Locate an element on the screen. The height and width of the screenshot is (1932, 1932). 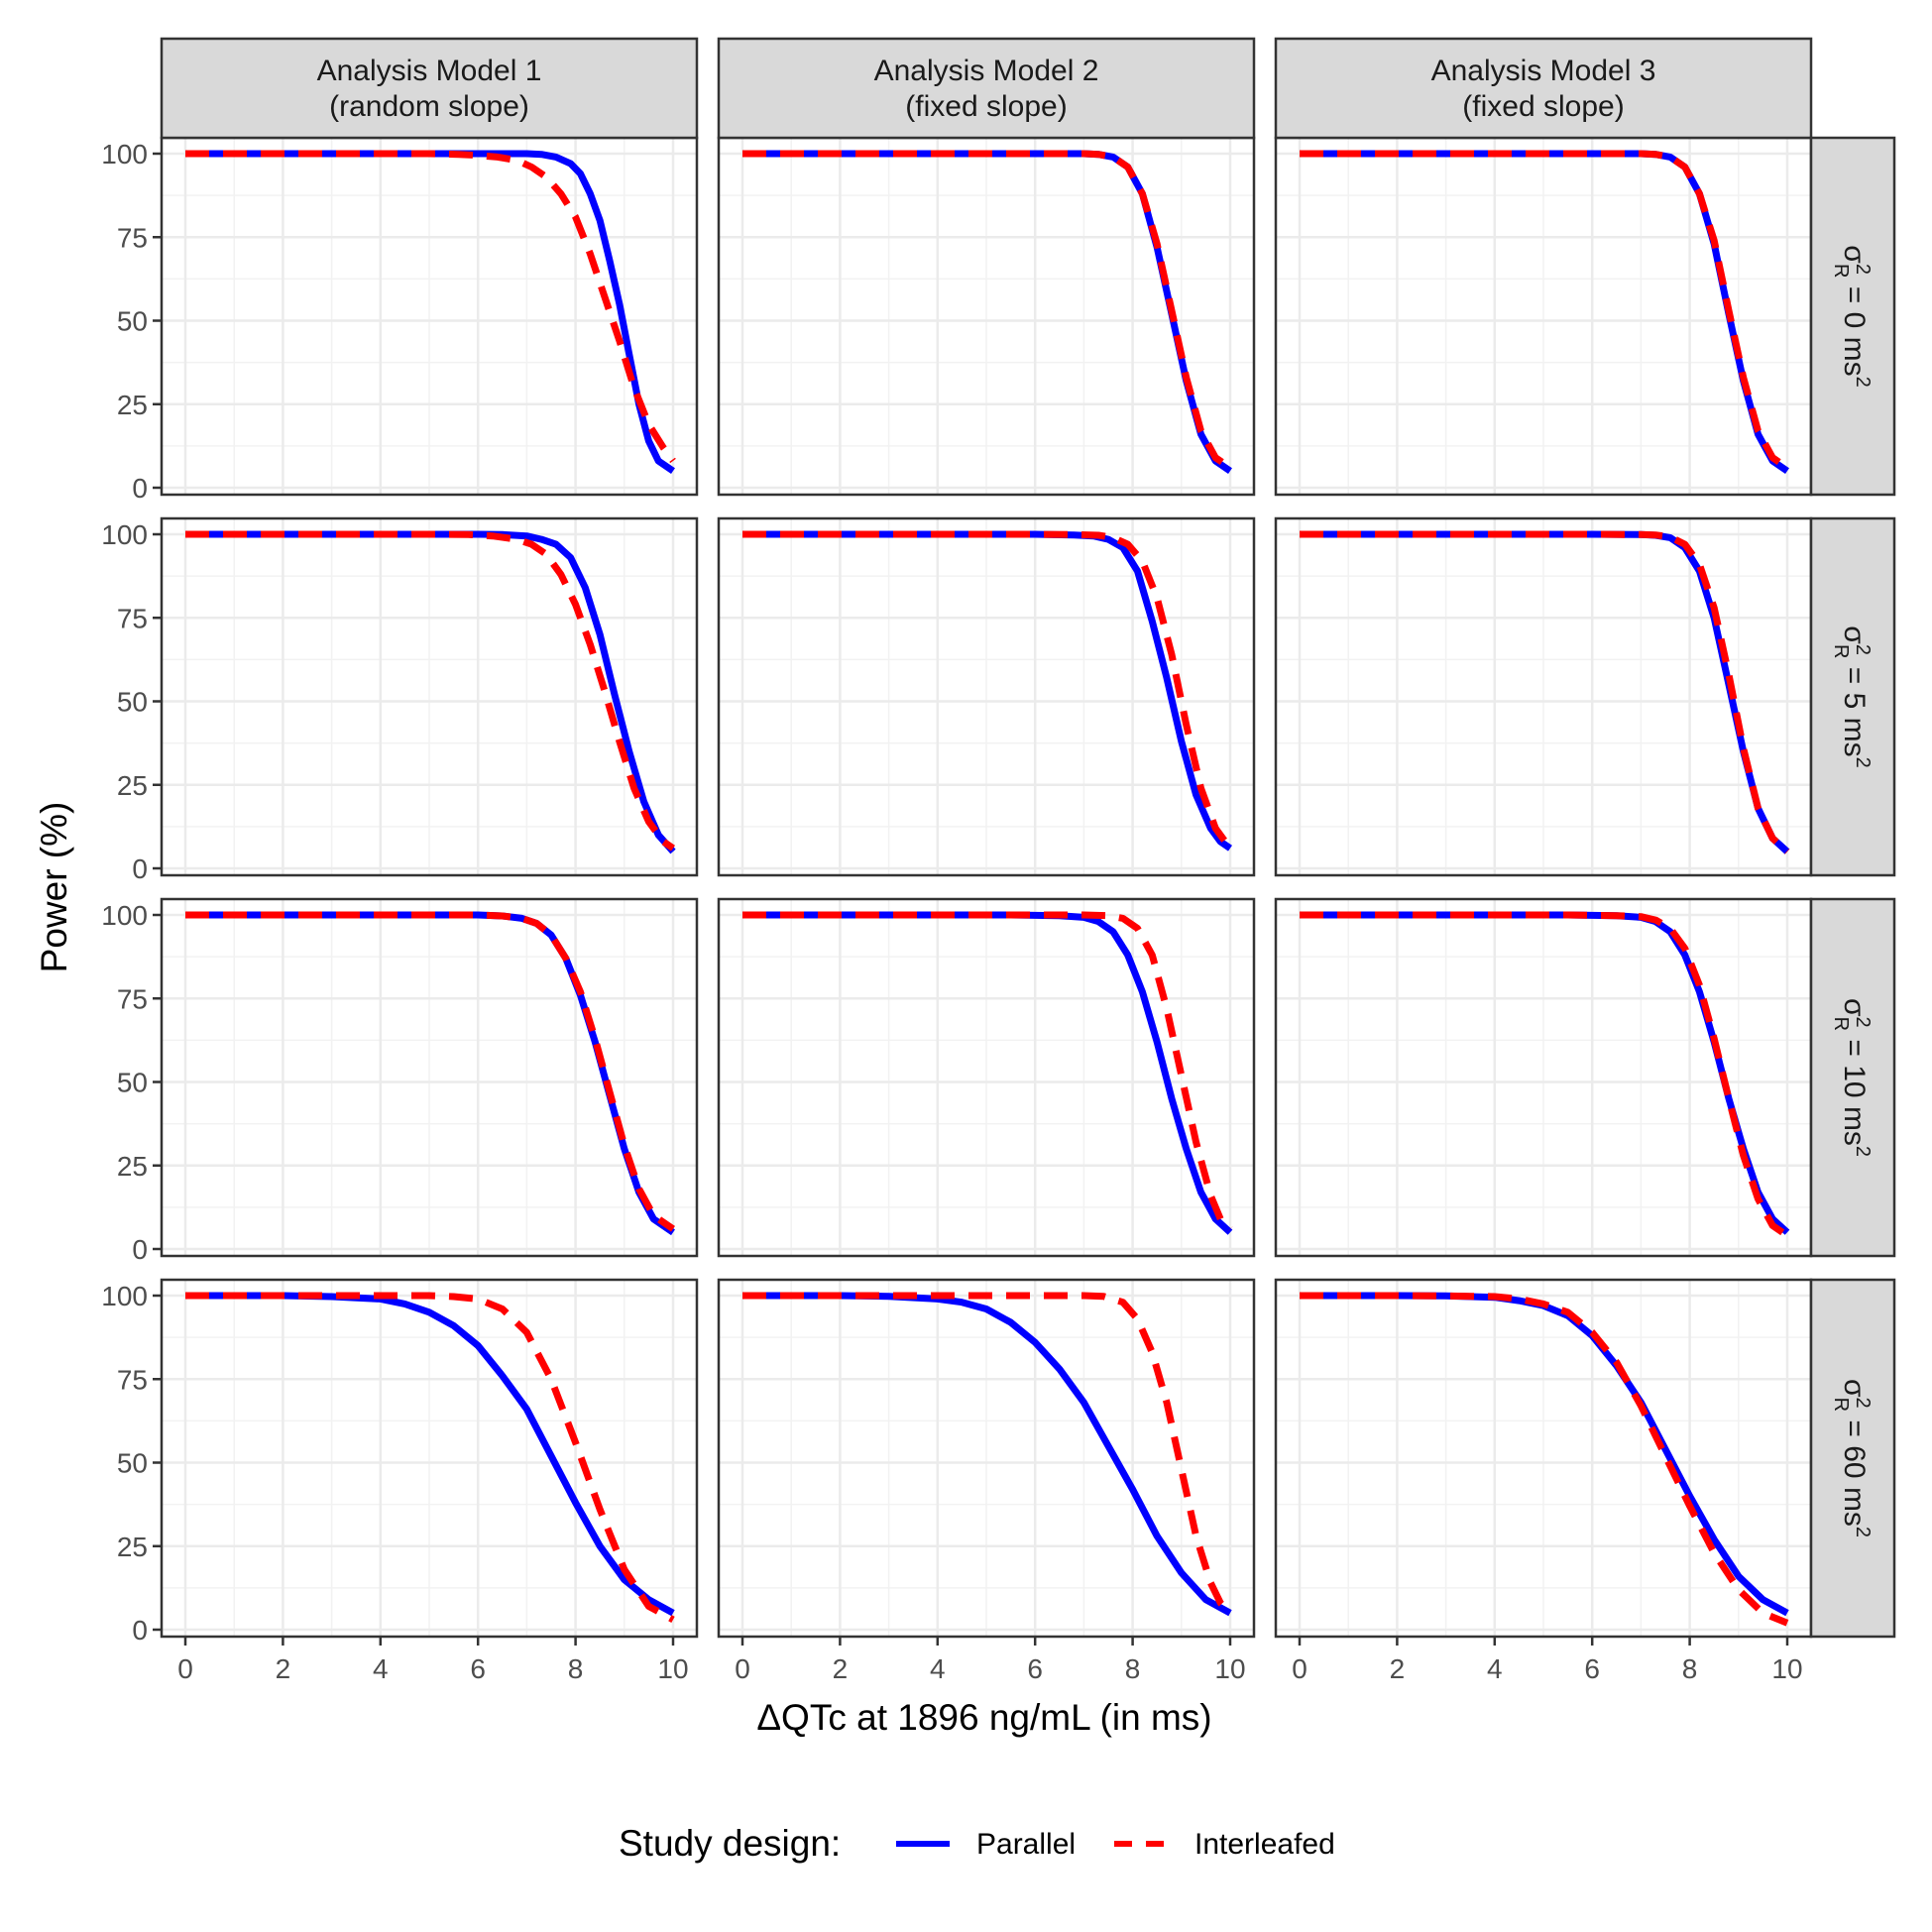
row-strip-4: σ2R = 60 ms2 is located at coordinates (1852, 1458).